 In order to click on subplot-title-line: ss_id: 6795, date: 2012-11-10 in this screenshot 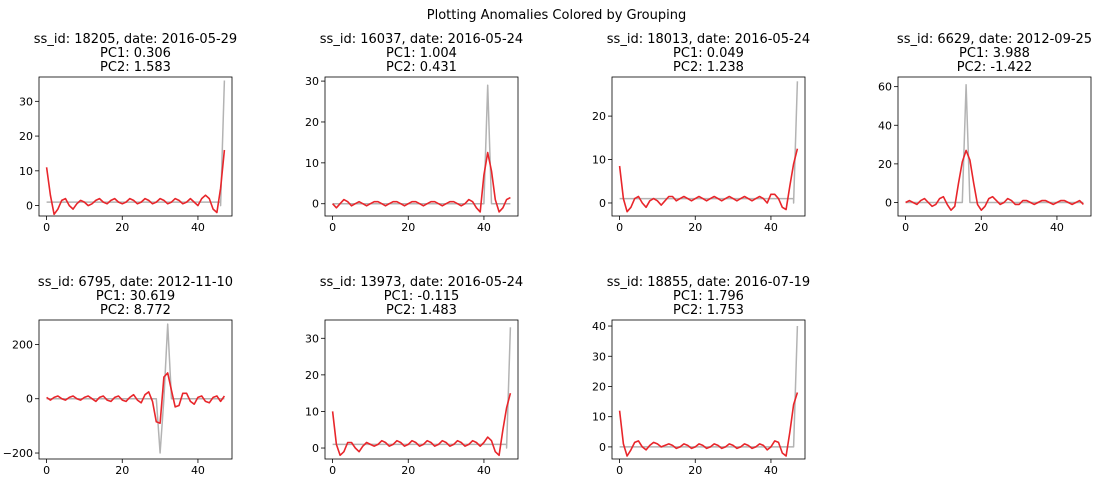, I will do `click(135, 282)`.